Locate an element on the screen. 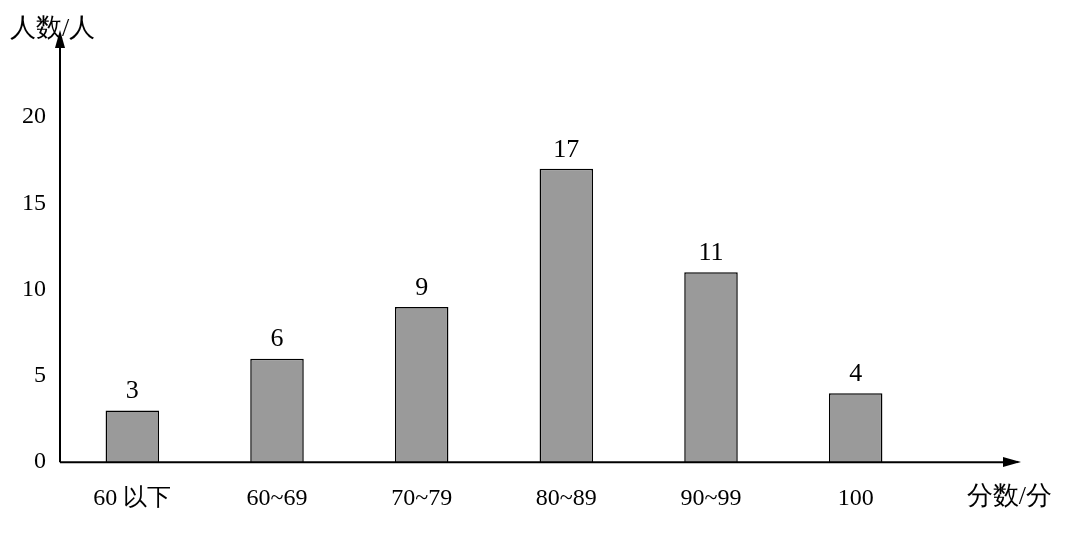 The image size is (1066, 535). data-label: 6 is located at coordinates (277, 338).